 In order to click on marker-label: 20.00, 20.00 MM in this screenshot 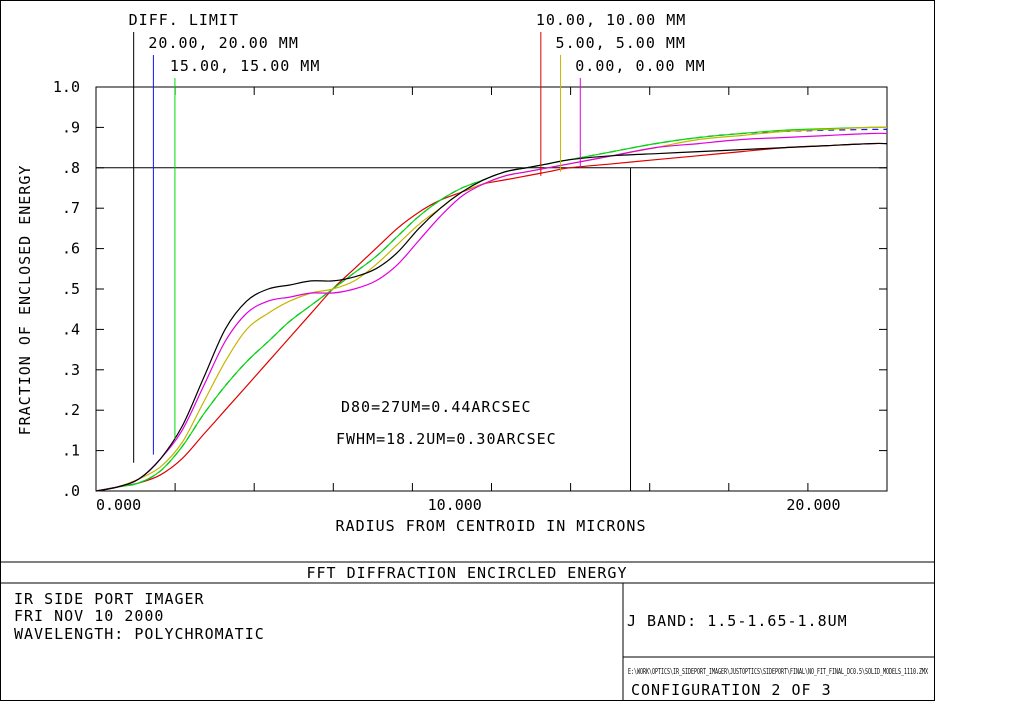, I will do `click(223, 43)`.